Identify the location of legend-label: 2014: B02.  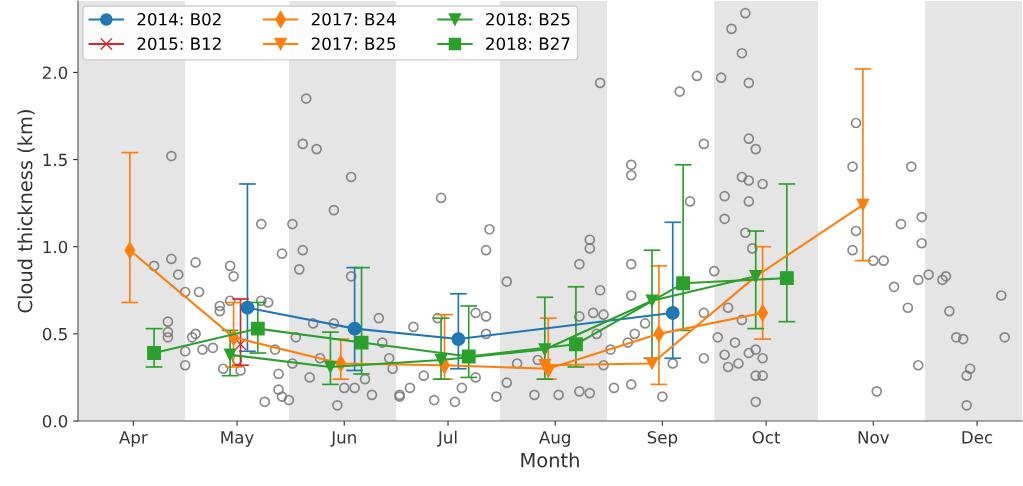
(179, 19).